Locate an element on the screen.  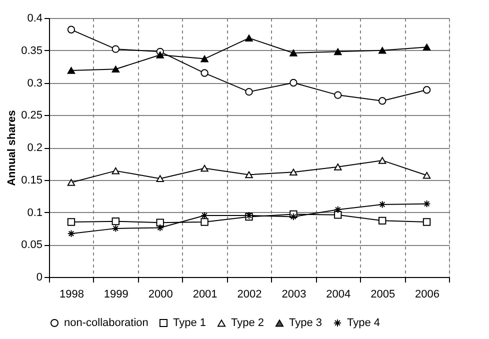
y-axis-title: Annual shares is located at coordinates (12, 148).